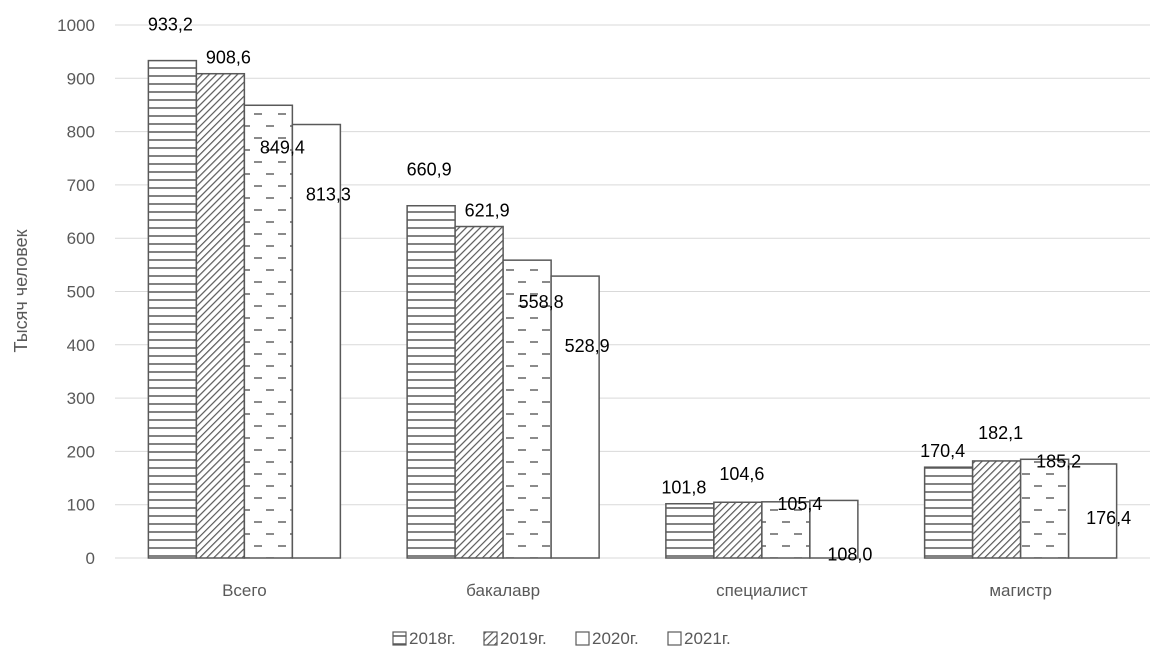  Describe the element at coordinates (527, 409) in the screenshot. I see `bar-2020г-1` at that location.